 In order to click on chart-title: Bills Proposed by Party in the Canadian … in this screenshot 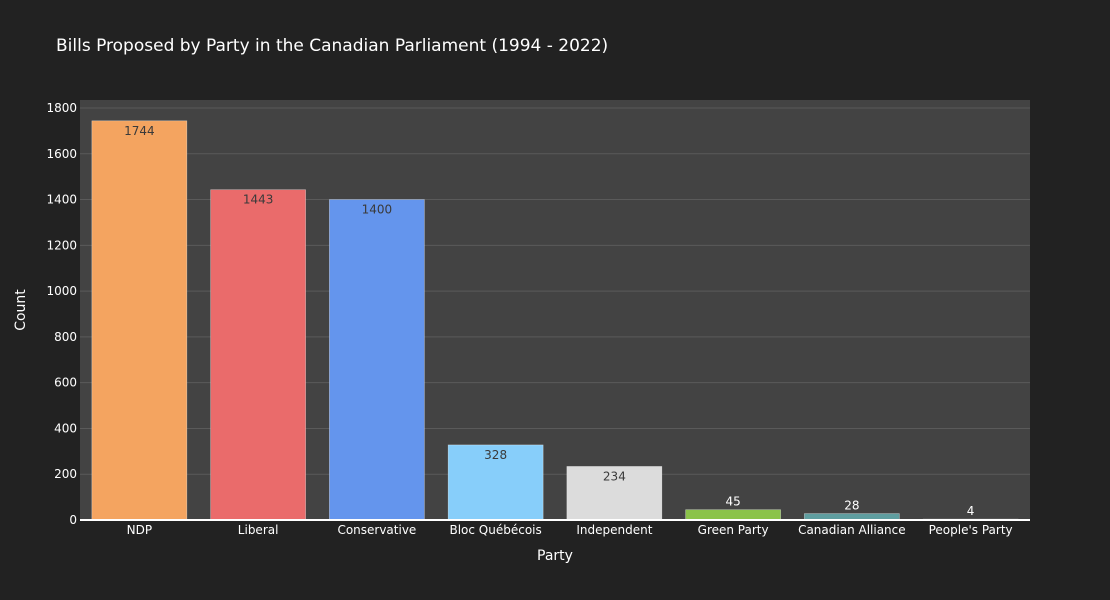, I will do `click(332, 46)`.